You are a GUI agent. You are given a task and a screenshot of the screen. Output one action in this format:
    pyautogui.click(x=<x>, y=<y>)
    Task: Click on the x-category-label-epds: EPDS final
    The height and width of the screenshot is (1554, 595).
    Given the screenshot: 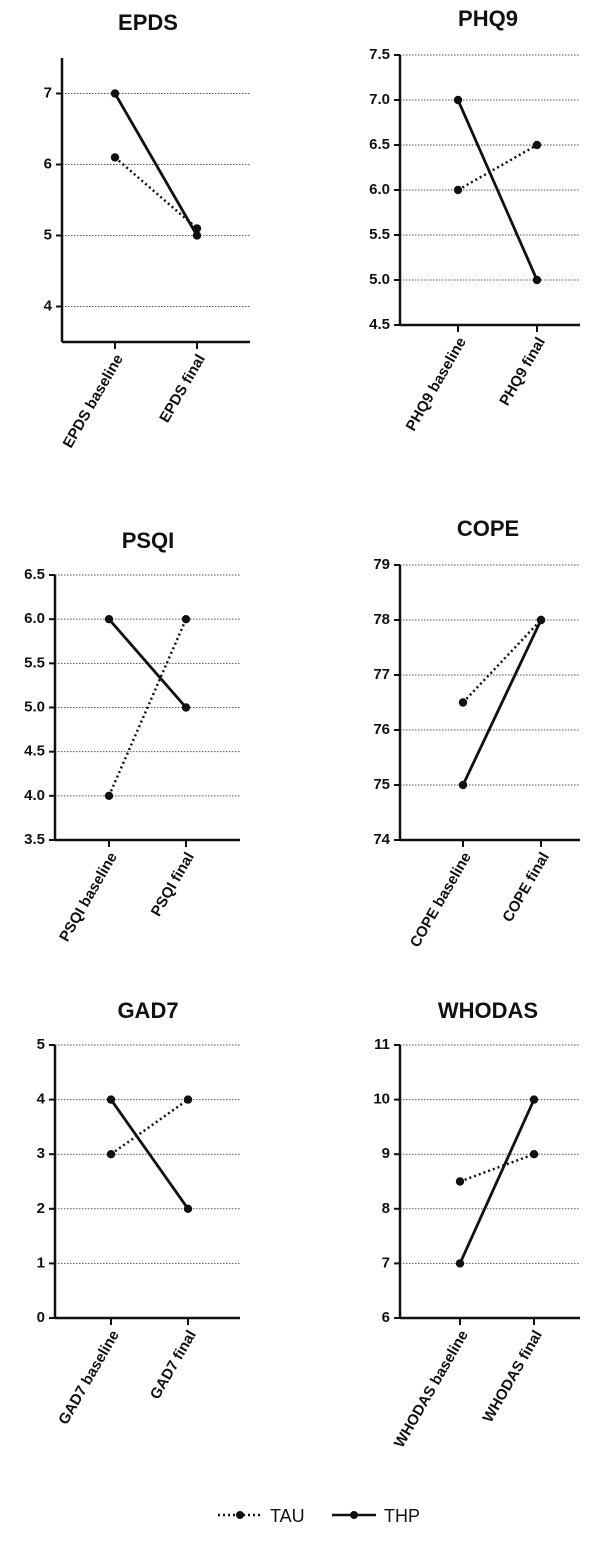 What is the action you would take?
    pyautogui.click(x=182, y=388)
    